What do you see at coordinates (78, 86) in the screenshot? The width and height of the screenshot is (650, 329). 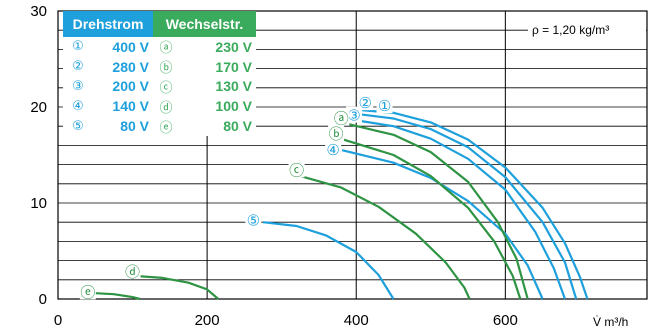 I see `legend-symbol-drehstrom: ③` at bounding box center [78, 86].